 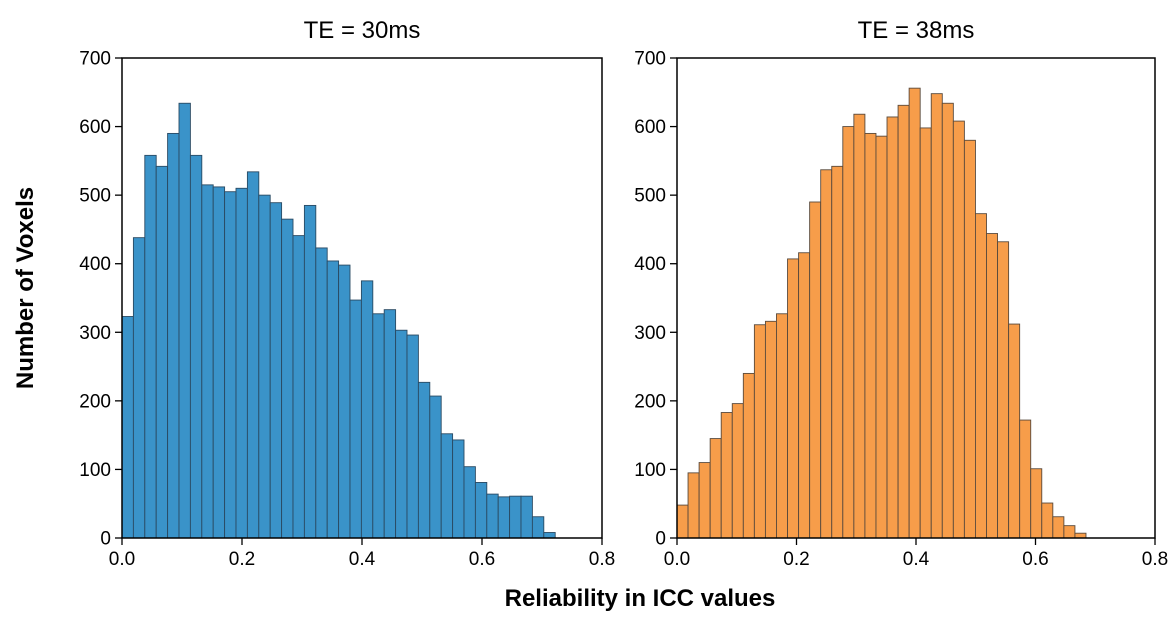 What do you see at coordinates (650, 264) in the screenshot?
I see `y-tick-label: 400` at bounding box center [650, 264].